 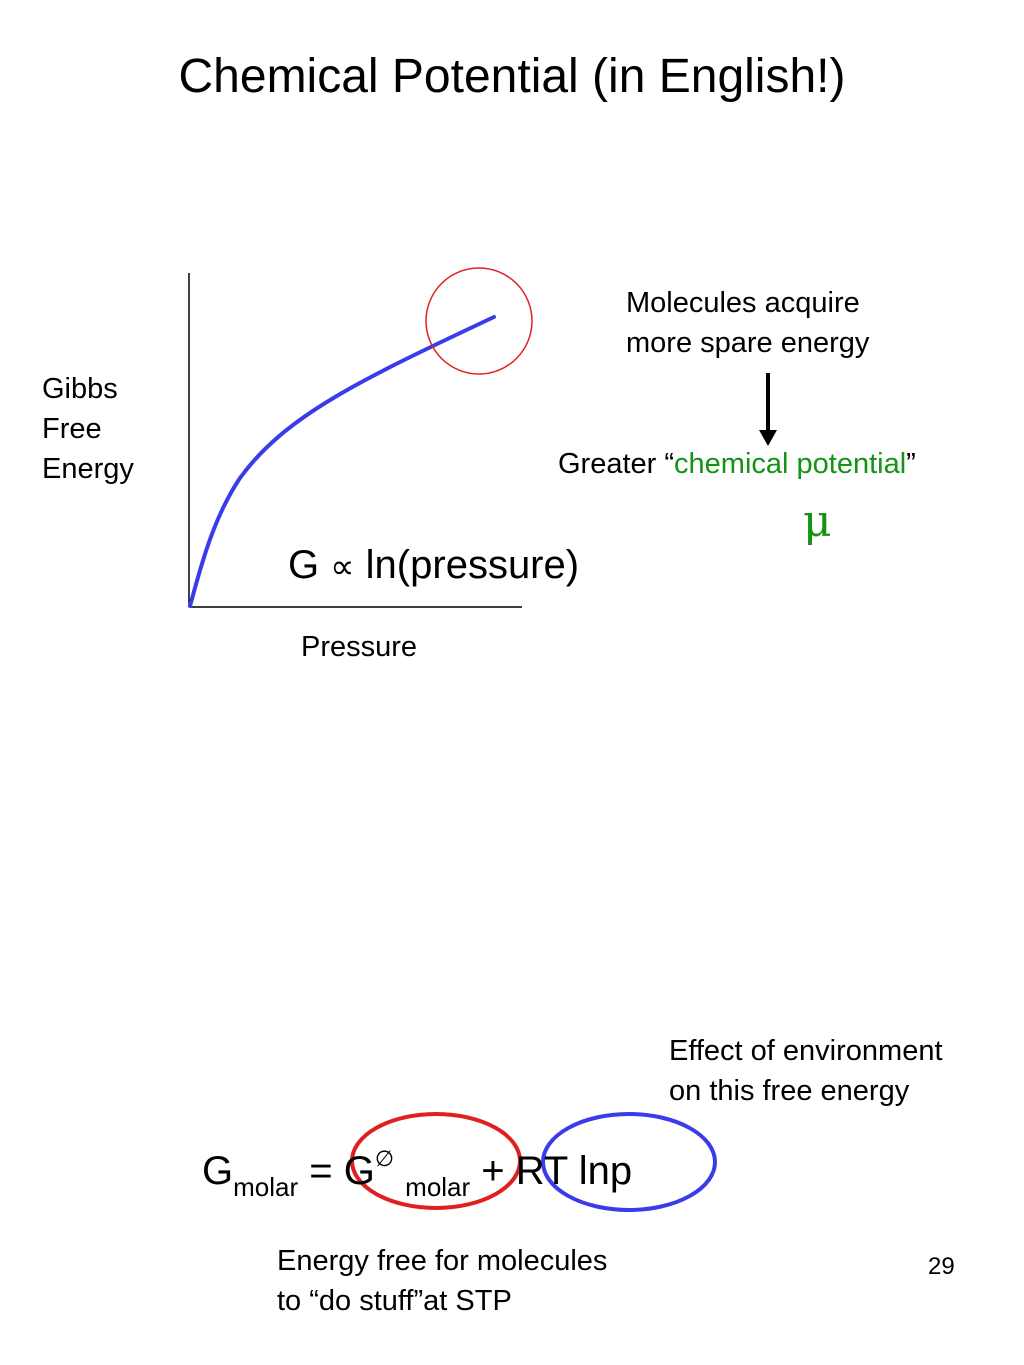 I want to click on equals-sign: =, so click(x=321, y=1171).